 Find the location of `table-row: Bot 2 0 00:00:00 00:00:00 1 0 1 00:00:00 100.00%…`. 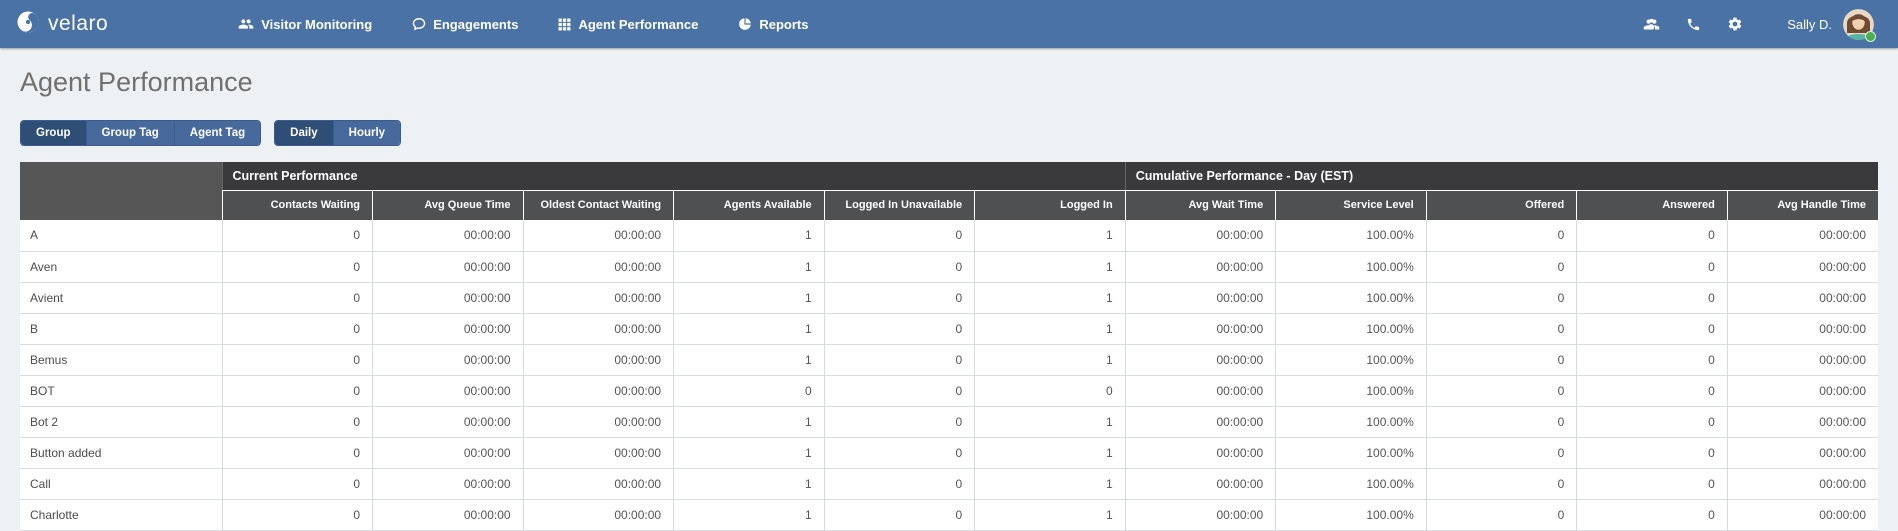

table-row: Bot 2 0 00:00:00 00:00:00 1 0 1 00:00:00 100.00%… is located at coordinates (949, 422).